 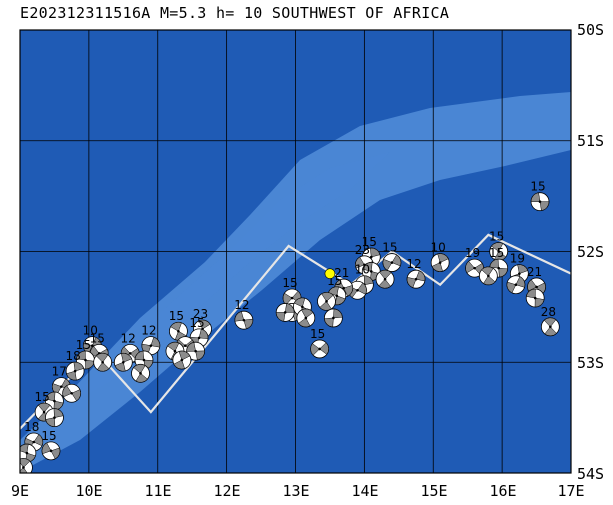 I want to click on lat-label-52s: 52S, so click(x=591, y=252).